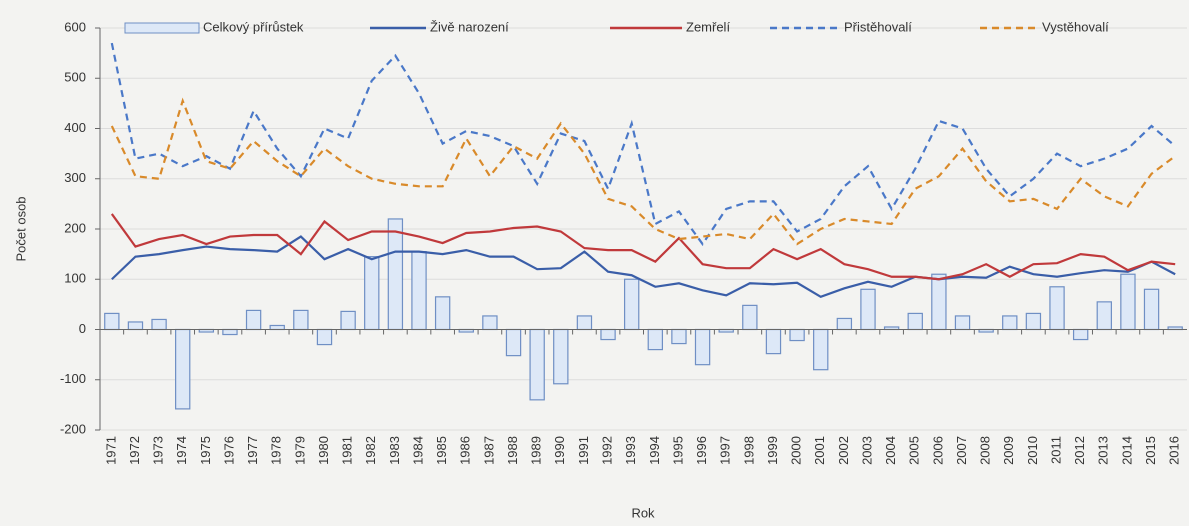 This screenshot has width=1189, height=526. What do you see at coordinates (914, 450) in the screenshot?
I see `x-tick-label: 2005` at bounding box center [914, 450].